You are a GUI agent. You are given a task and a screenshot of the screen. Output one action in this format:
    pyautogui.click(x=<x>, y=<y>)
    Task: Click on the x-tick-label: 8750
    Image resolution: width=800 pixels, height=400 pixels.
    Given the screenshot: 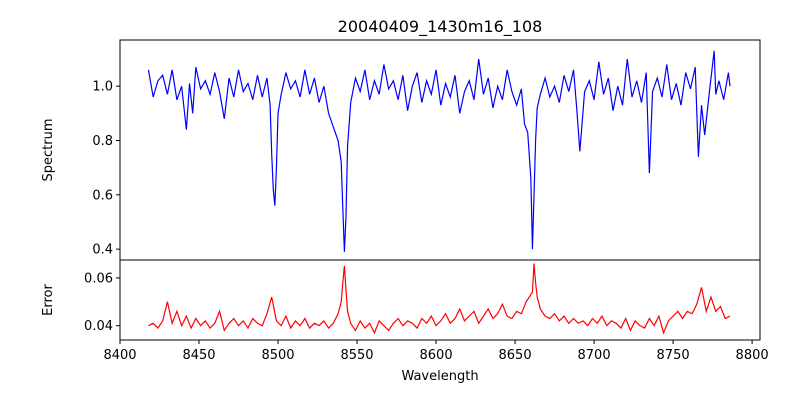 What is the action you would take?
    pyautogui.click(x=673, y=355)
    